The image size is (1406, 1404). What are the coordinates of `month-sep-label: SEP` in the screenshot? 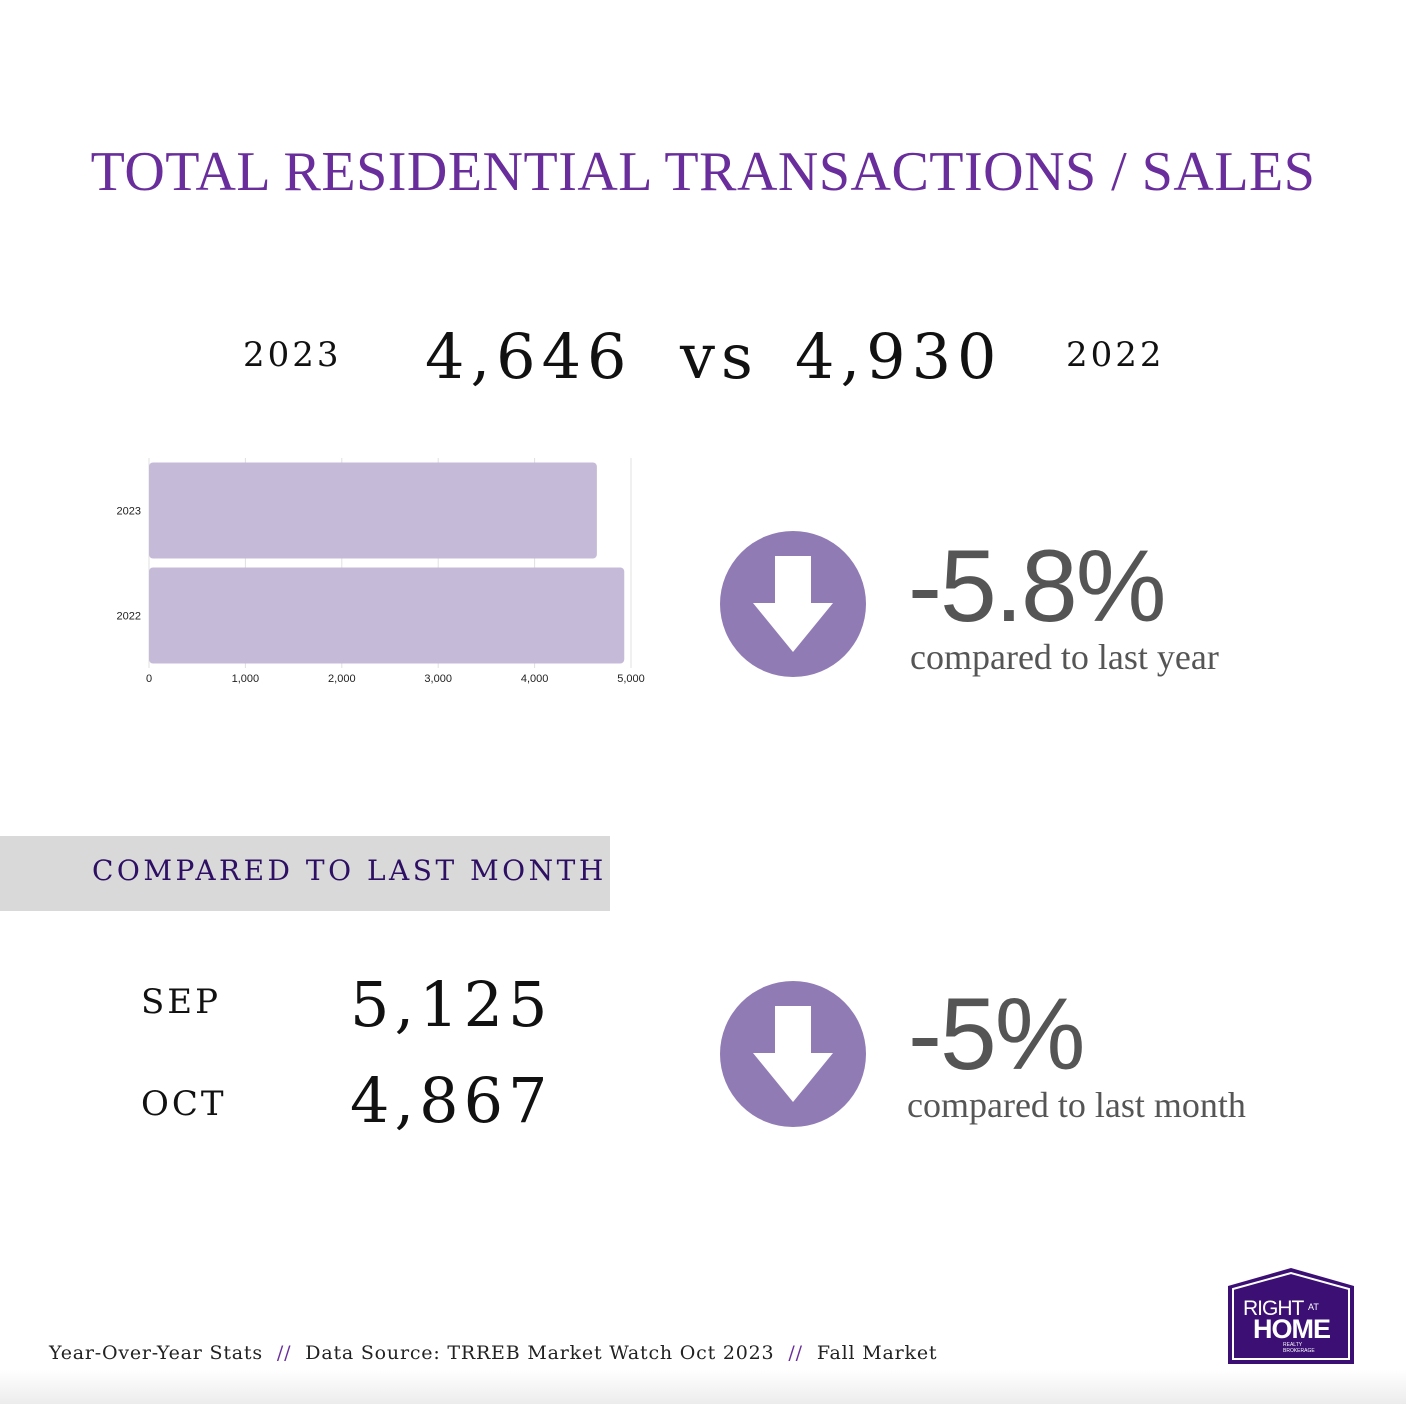 It's located at (181, 1002).